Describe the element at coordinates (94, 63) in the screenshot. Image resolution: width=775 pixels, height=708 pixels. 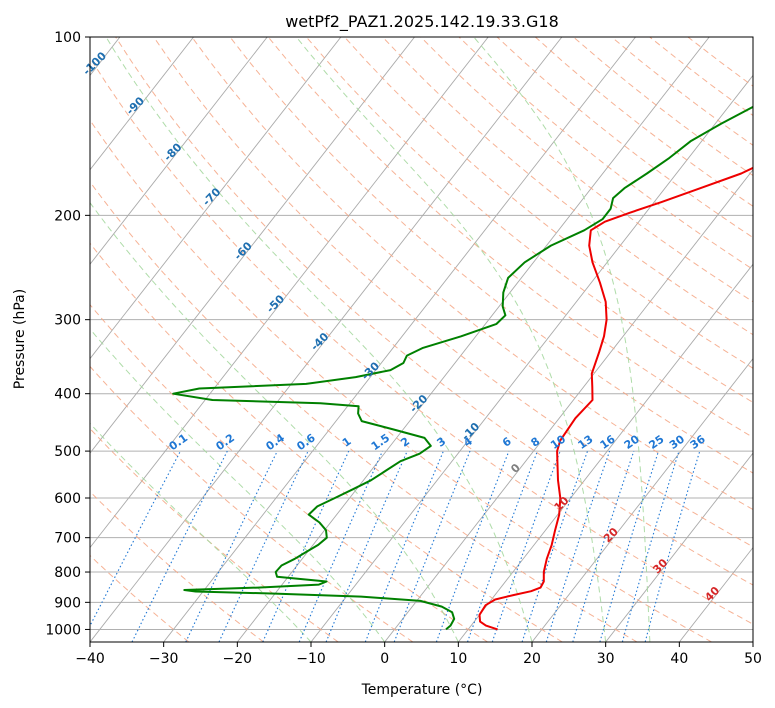
I see `isotherm-label: -100` at that location.